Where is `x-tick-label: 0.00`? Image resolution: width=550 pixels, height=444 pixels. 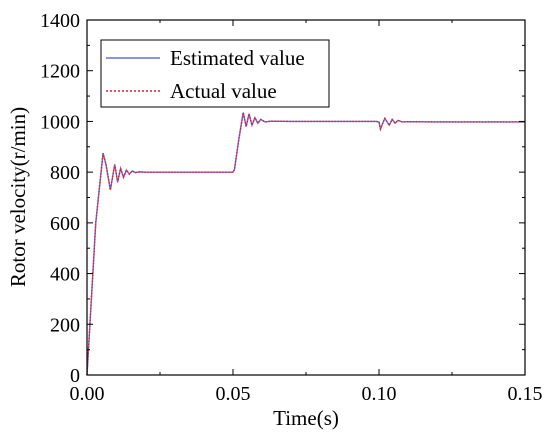
x-tick-label: 0.00 is located at coordinates (87, 394).